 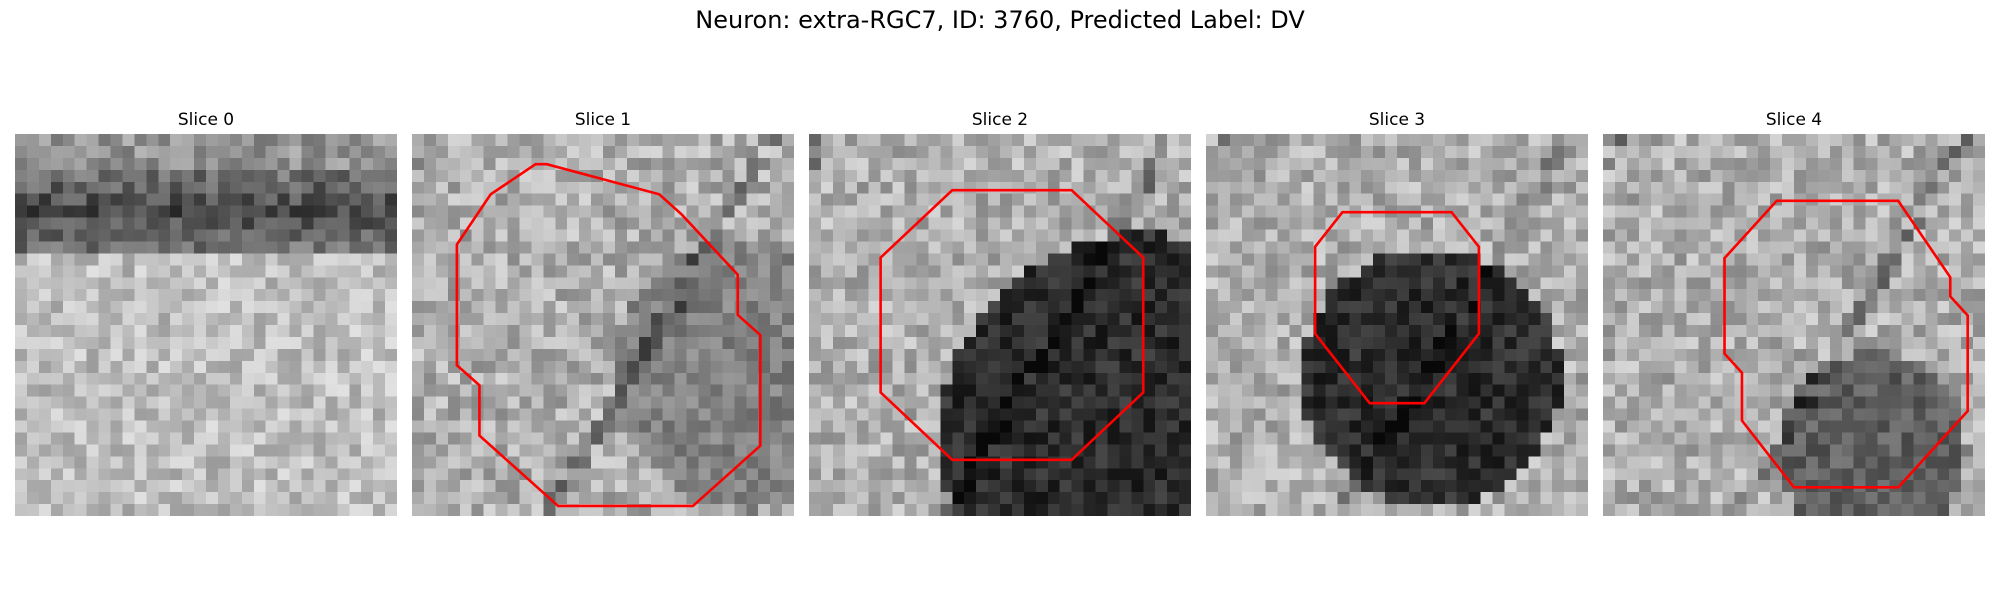 I want to click on slice-title: Slice 0, so click(x=206, y=122).